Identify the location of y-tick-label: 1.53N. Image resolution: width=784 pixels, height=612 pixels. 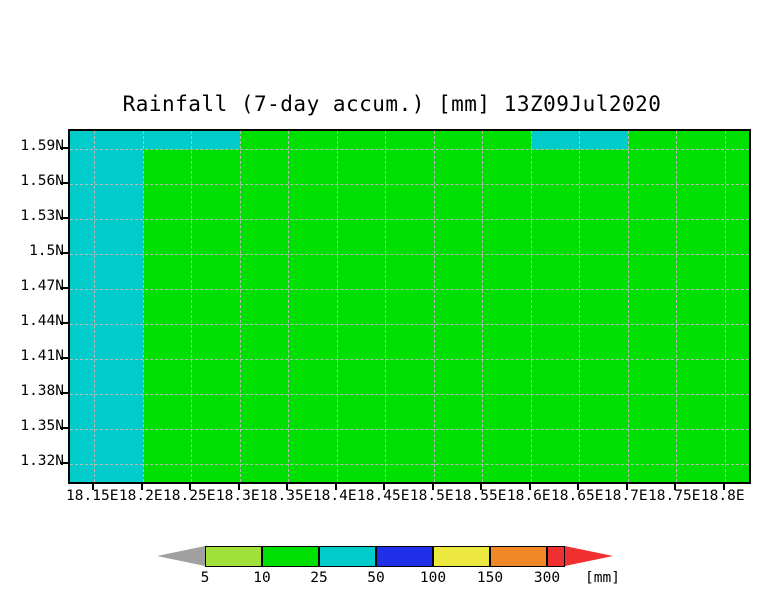
(42, 215).